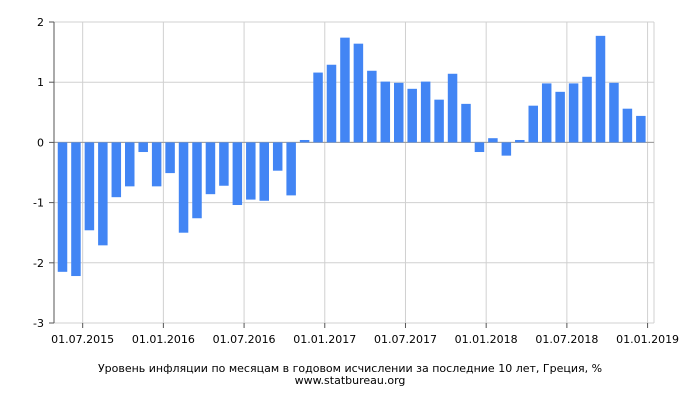  What do you see at coordinates (76, 209) in the screenshot?
I see `bar: 06.2015: -2.22` at bounding box center [76, 209].